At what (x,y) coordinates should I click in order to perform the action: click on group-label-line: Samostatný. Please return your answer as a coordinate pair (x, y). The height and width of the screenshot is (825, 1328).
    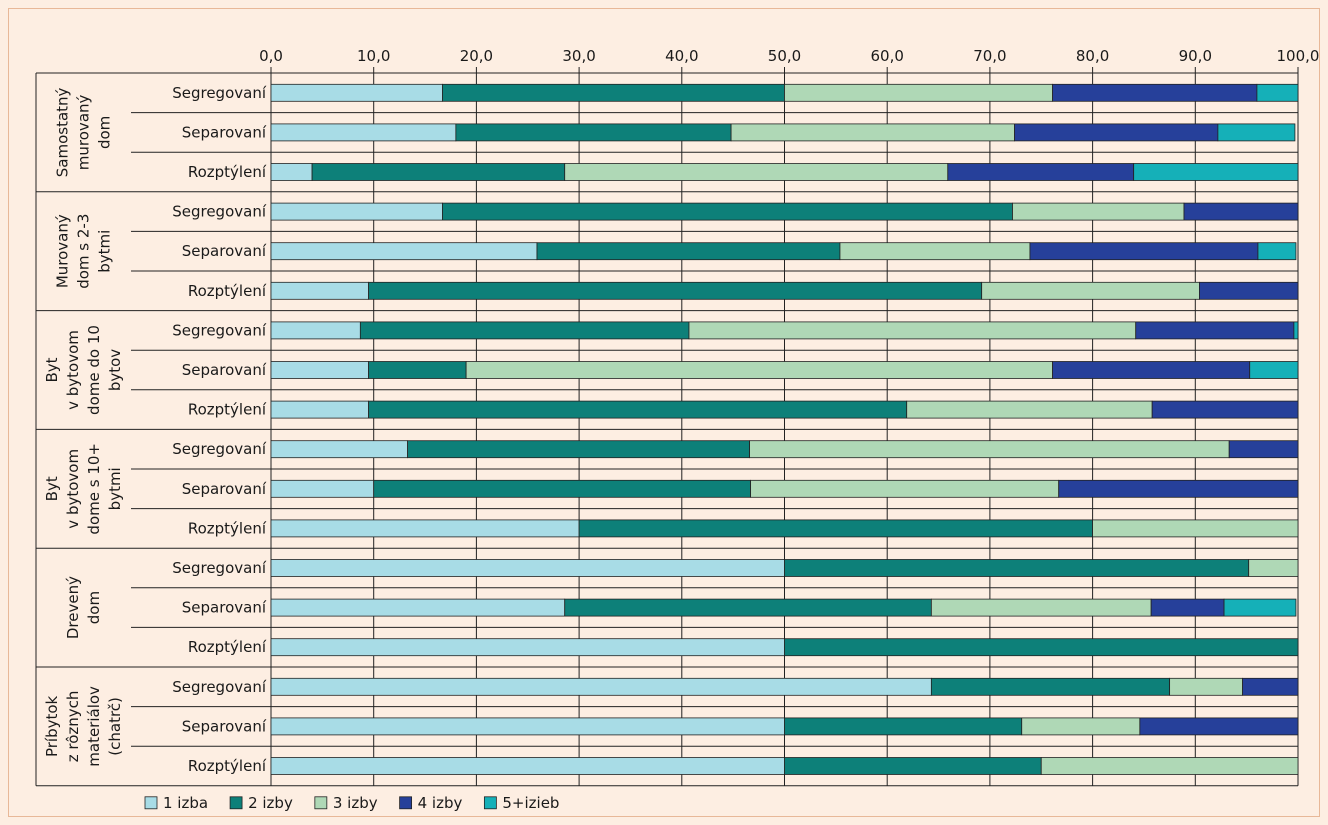
    Looking at the image, I should click on (63, 132).